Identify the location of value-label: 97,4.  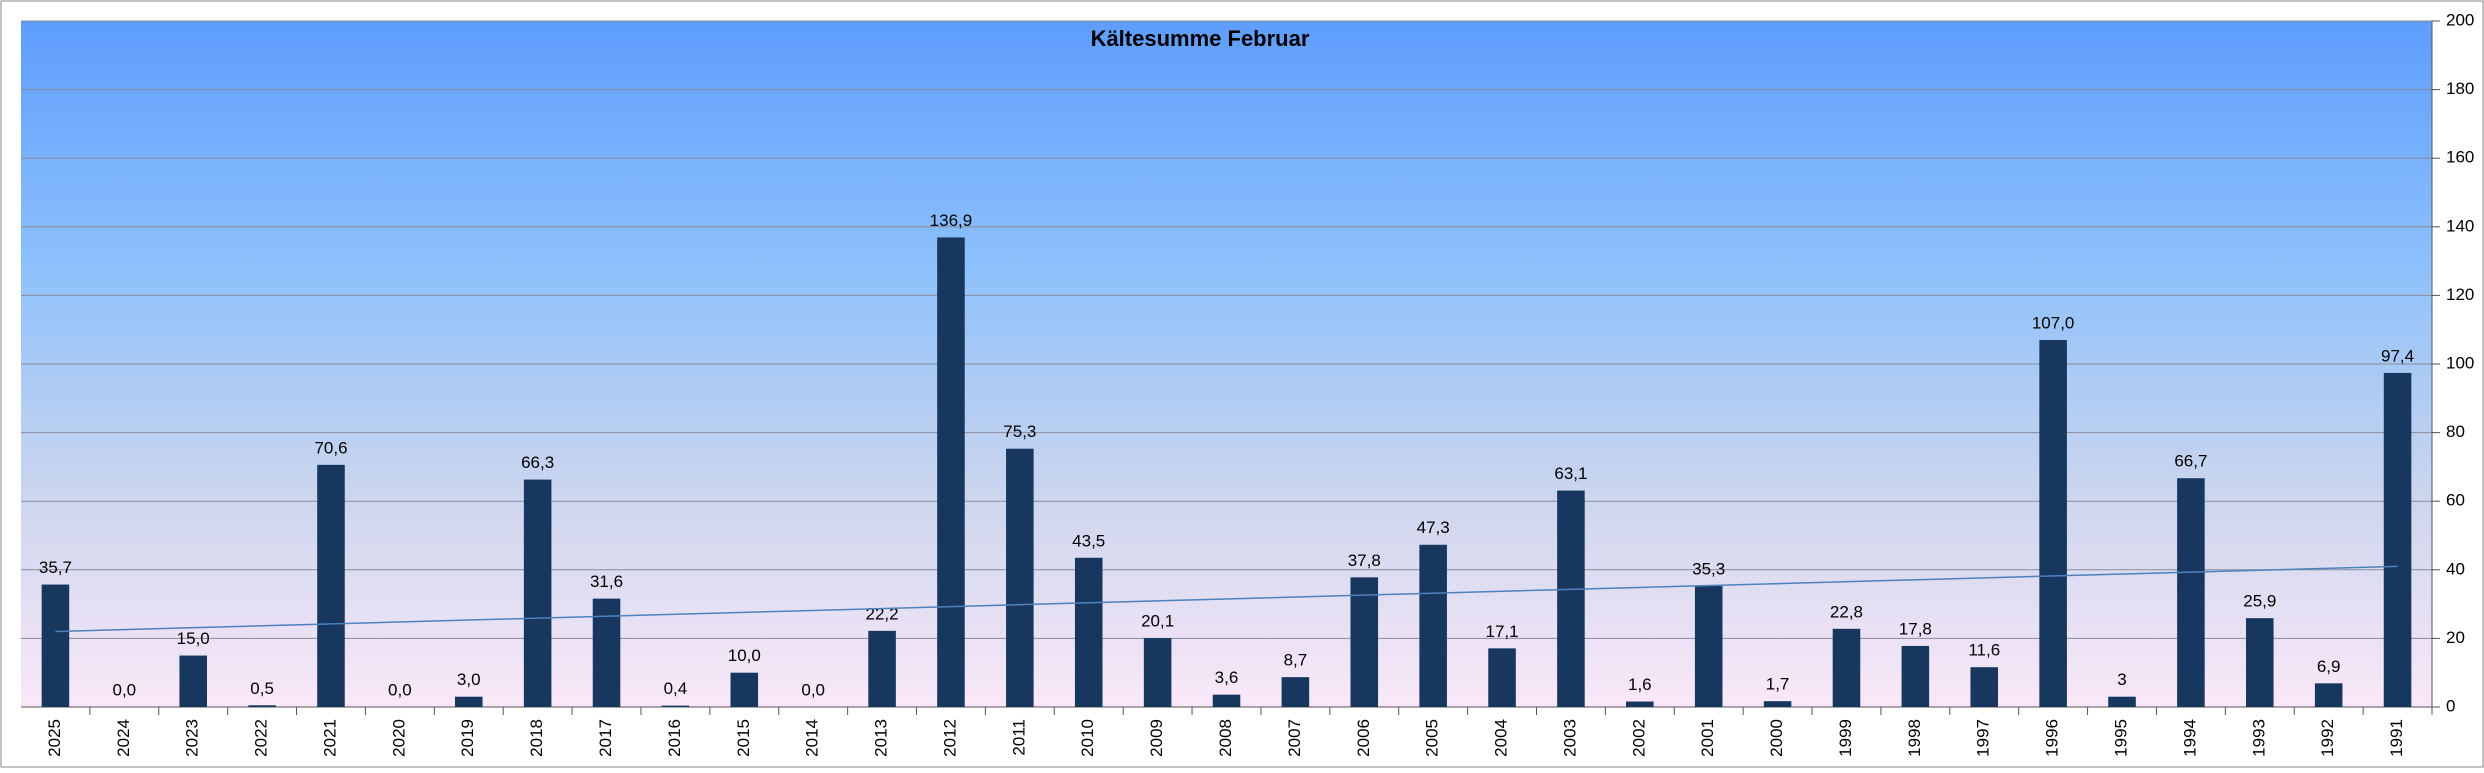
(2397, 355).